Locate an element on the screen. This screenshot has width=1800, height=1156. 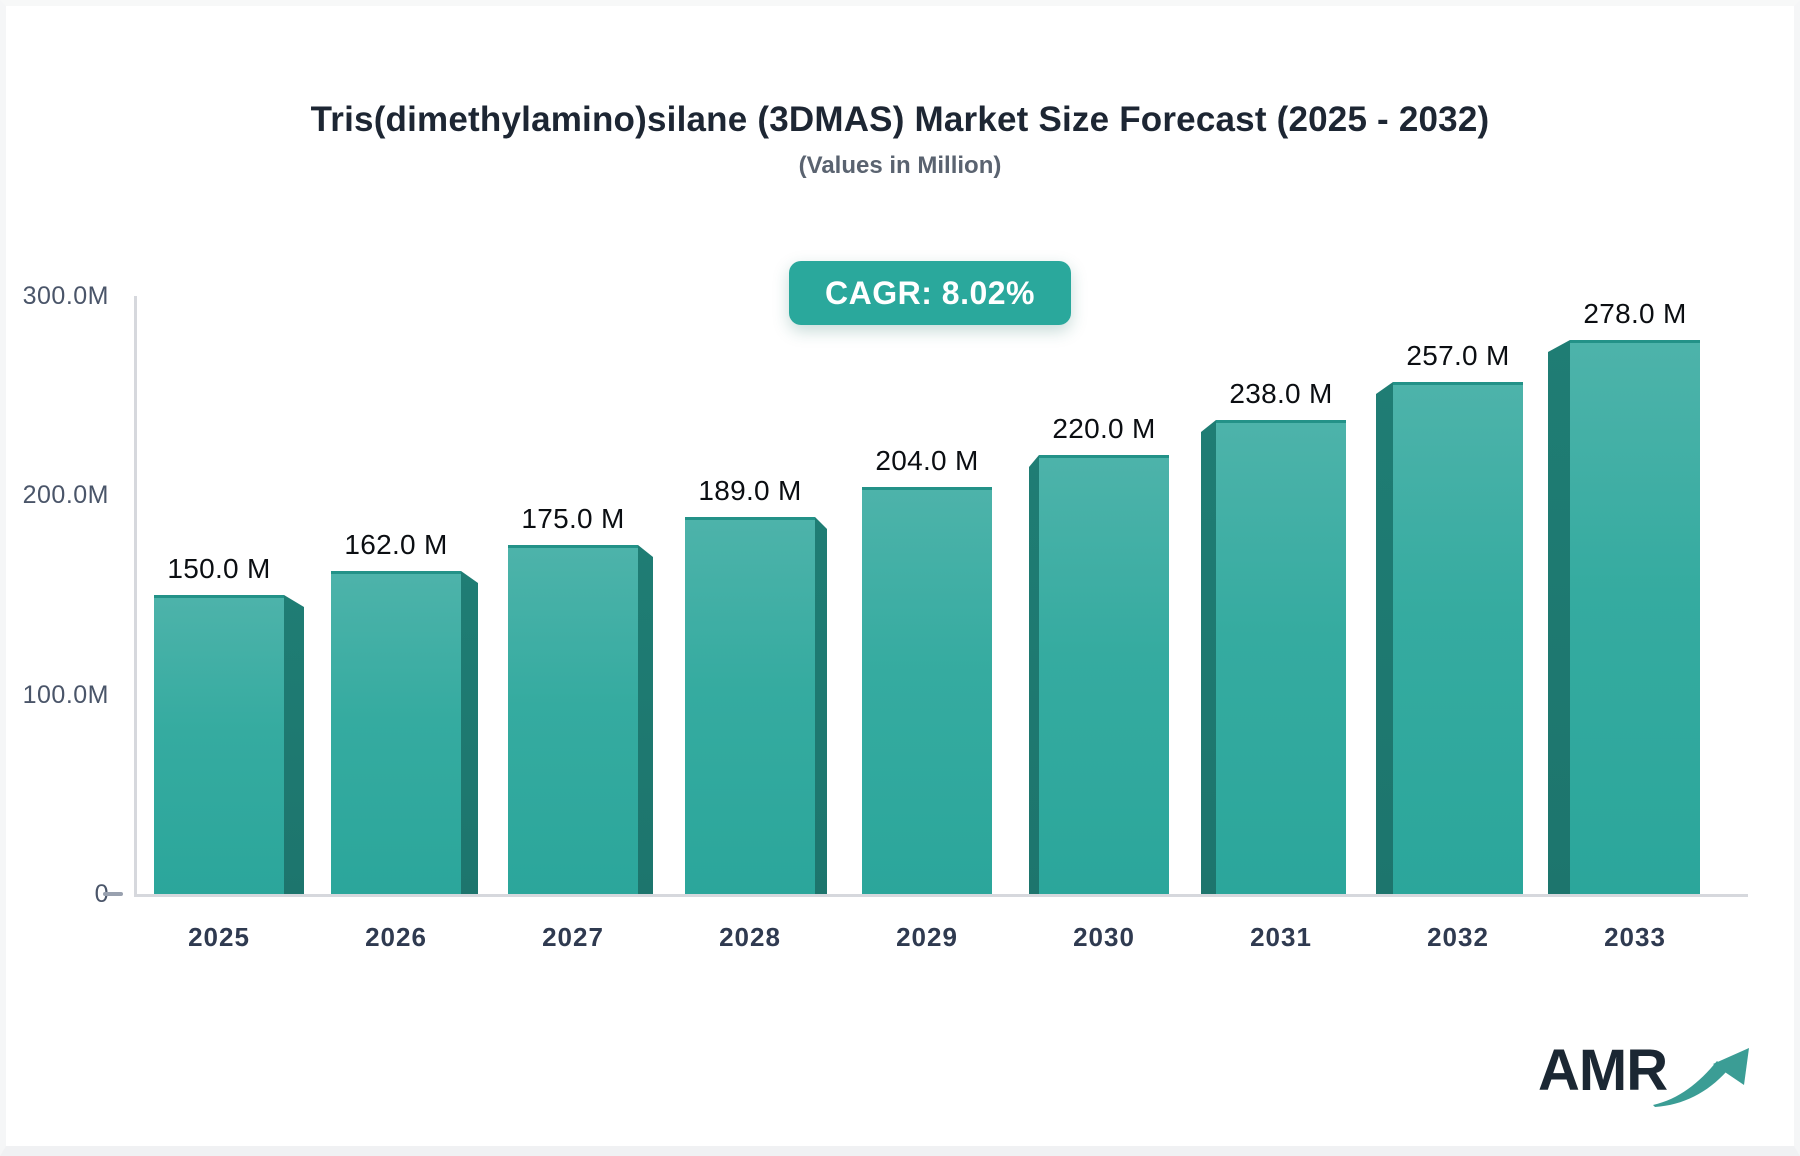
y-tick-label-300.0M: 300.0M is located at coordinates (65, 296).